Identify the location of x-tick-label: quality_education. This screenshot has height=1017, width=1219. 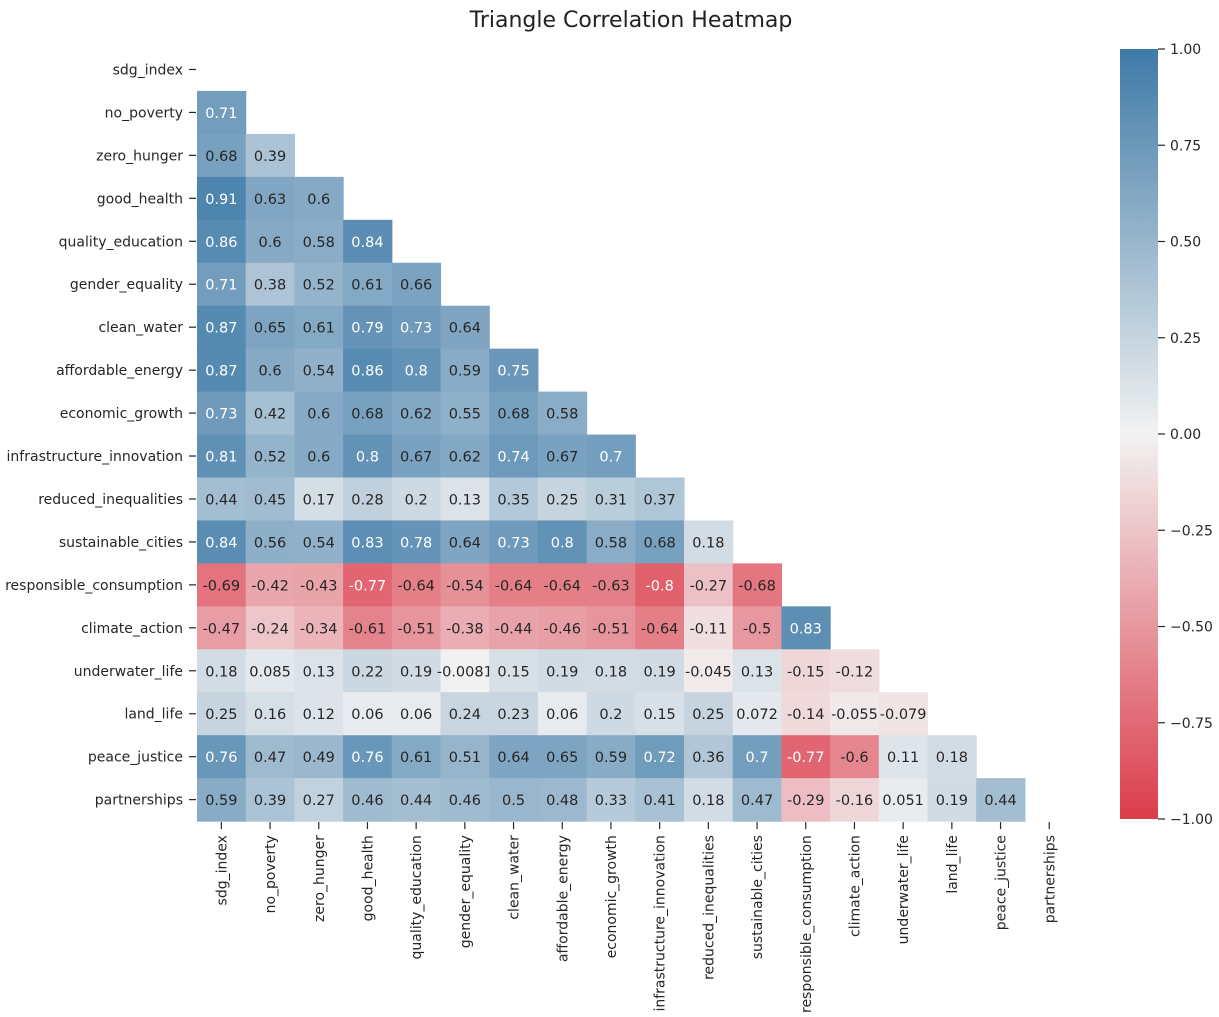
(417, 897).